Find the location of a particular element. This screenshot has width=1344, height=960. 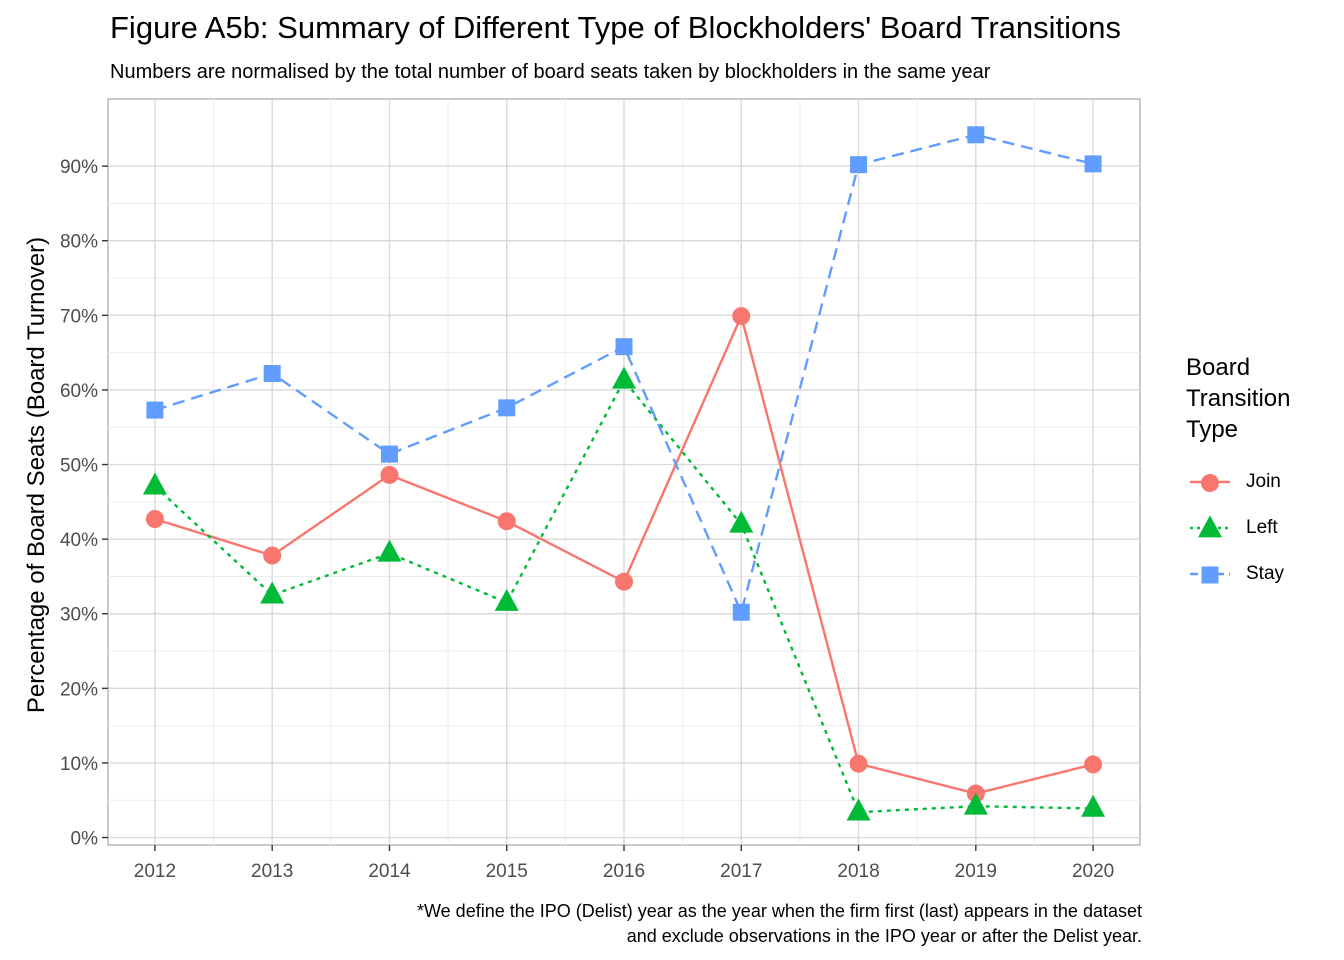

x-tick-label: 2017 is located at coordinates (741, 871).